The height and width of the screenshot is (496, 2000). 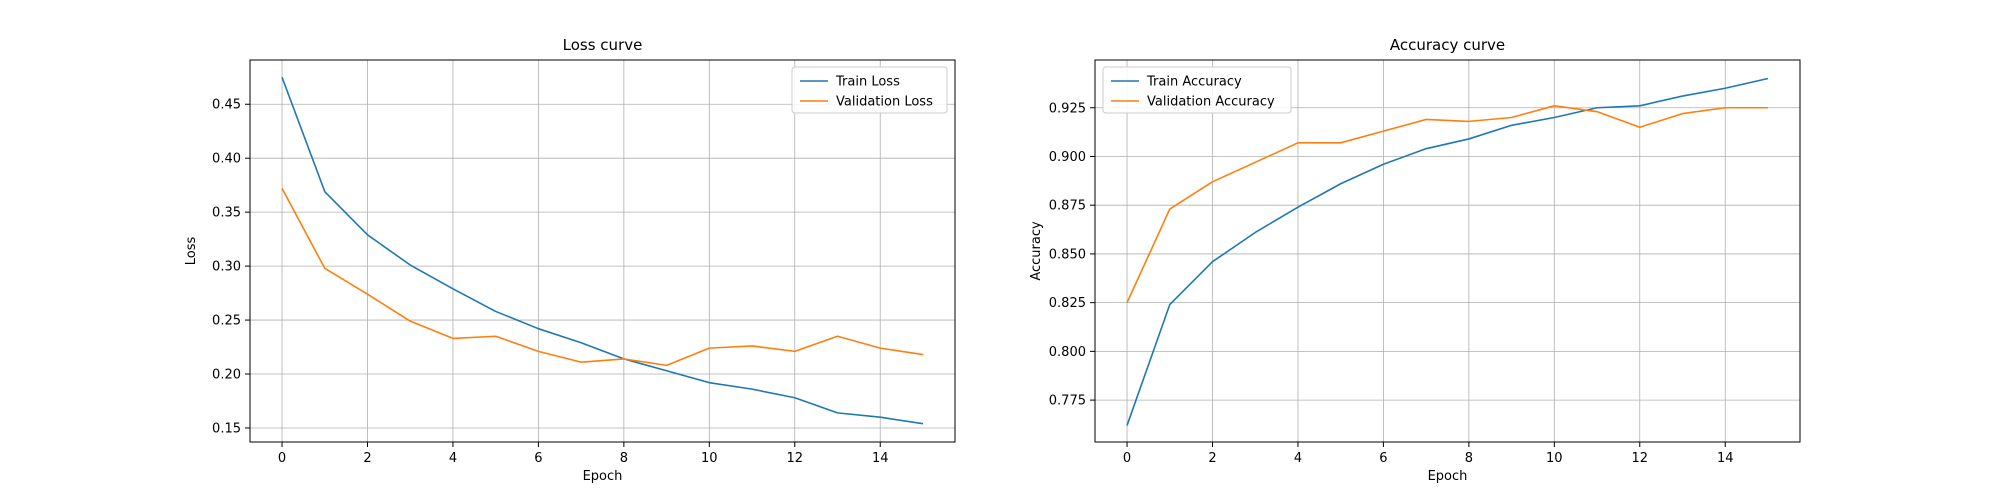 I want to click on y-tick-label: 0.35, so click(x=226, y=213).